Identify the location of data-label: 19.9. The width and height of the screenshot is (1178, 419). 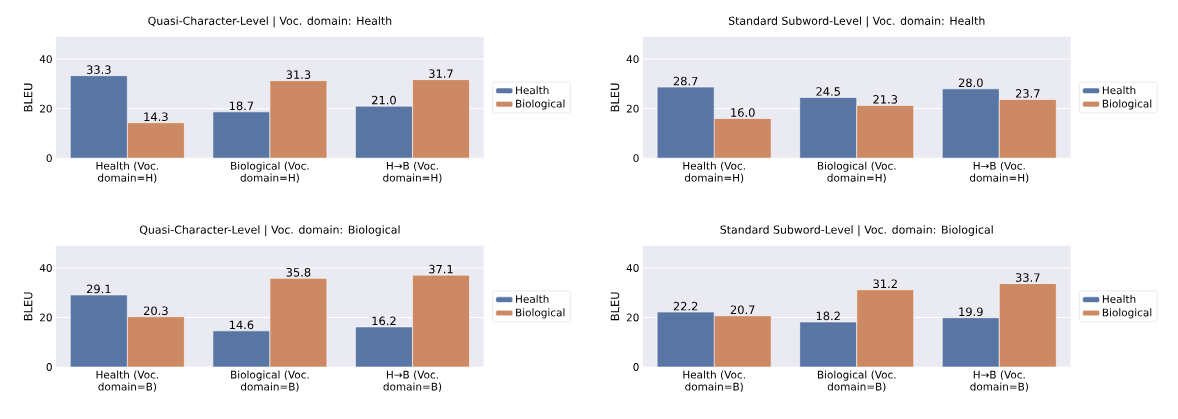
(971, 312).